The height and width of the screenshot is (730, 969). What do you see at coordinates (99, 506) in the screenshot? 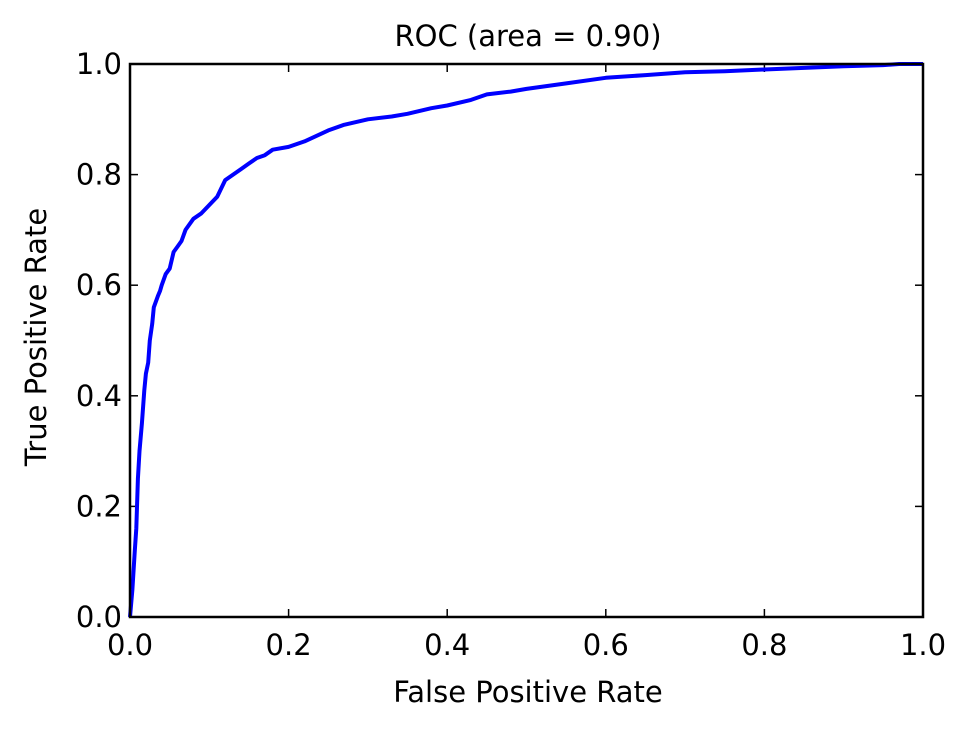
I see `y-tick-label: 0.2` at bounding box center [99, 506].